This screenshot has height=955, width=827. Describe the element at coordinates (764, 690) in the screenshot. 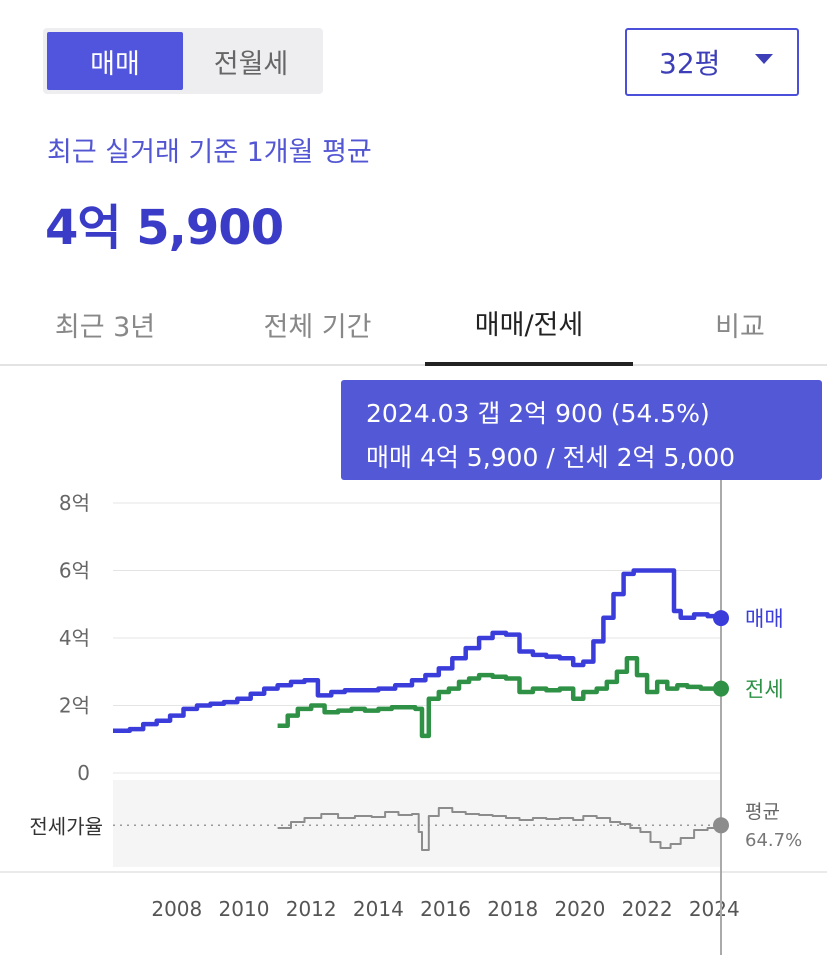

I see `jeonse-legend-label: 전세` at that location.